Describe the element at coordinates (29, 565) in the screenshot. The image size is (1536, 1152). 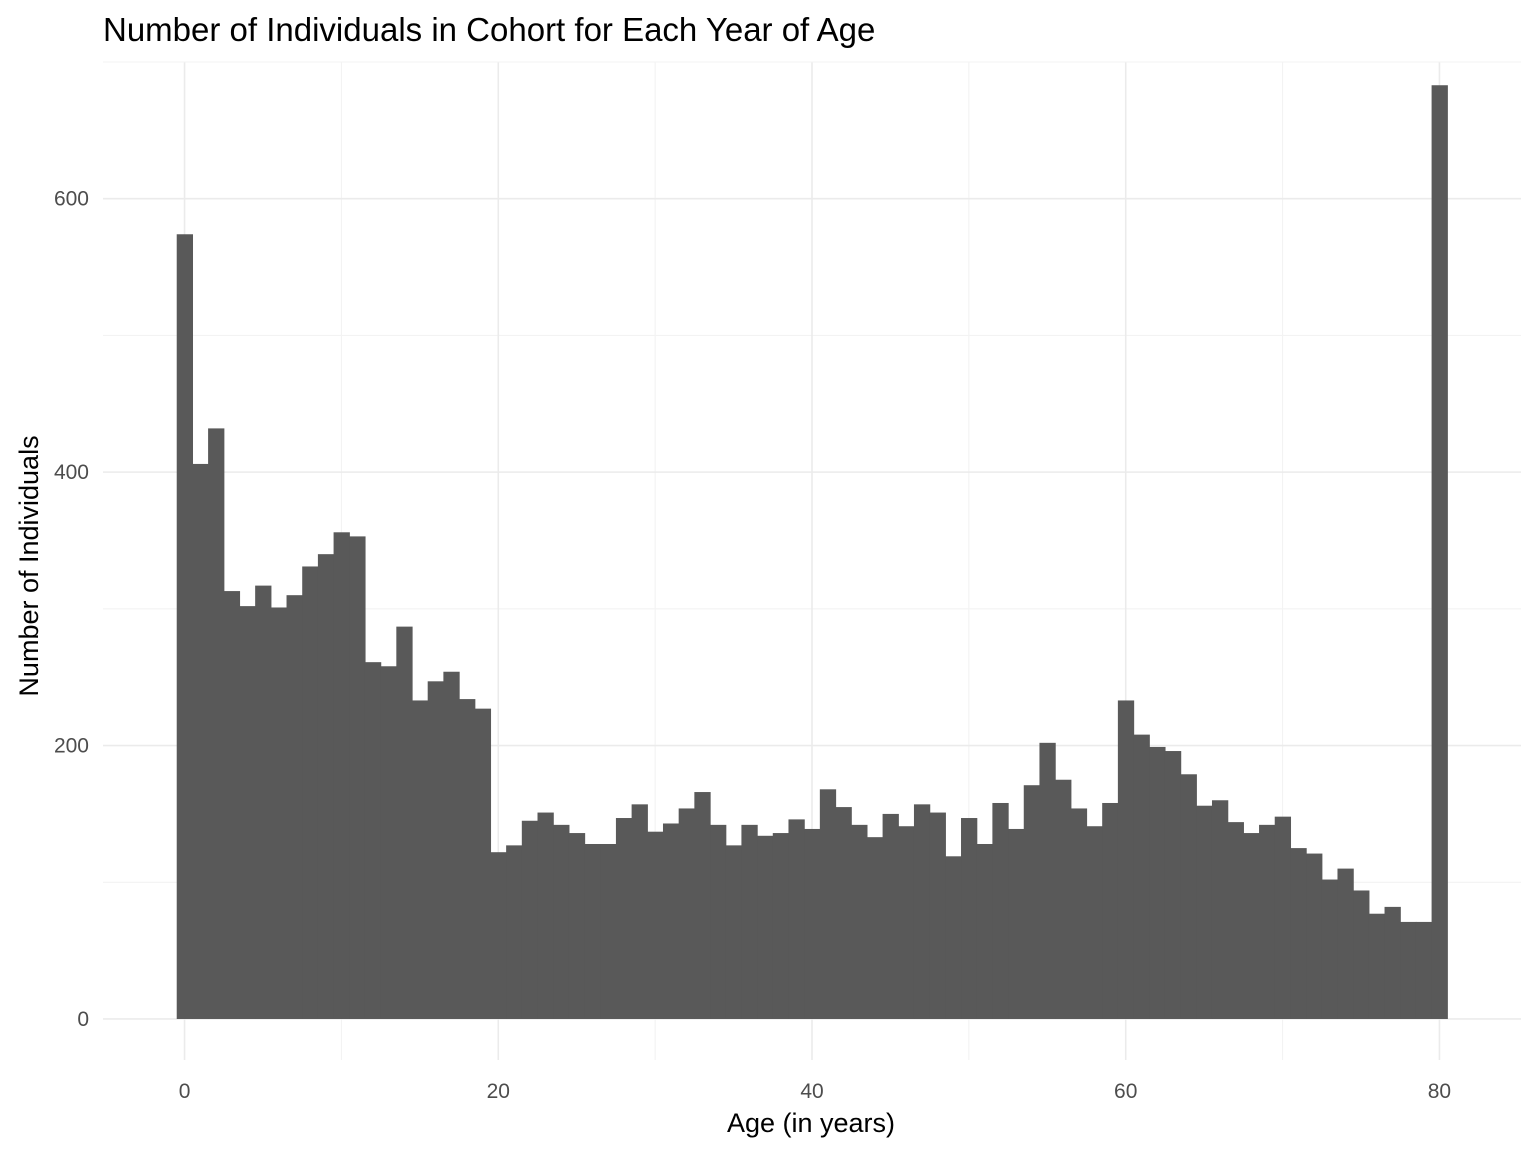
I see `y-axis-label: Number of Individuals` at that location.